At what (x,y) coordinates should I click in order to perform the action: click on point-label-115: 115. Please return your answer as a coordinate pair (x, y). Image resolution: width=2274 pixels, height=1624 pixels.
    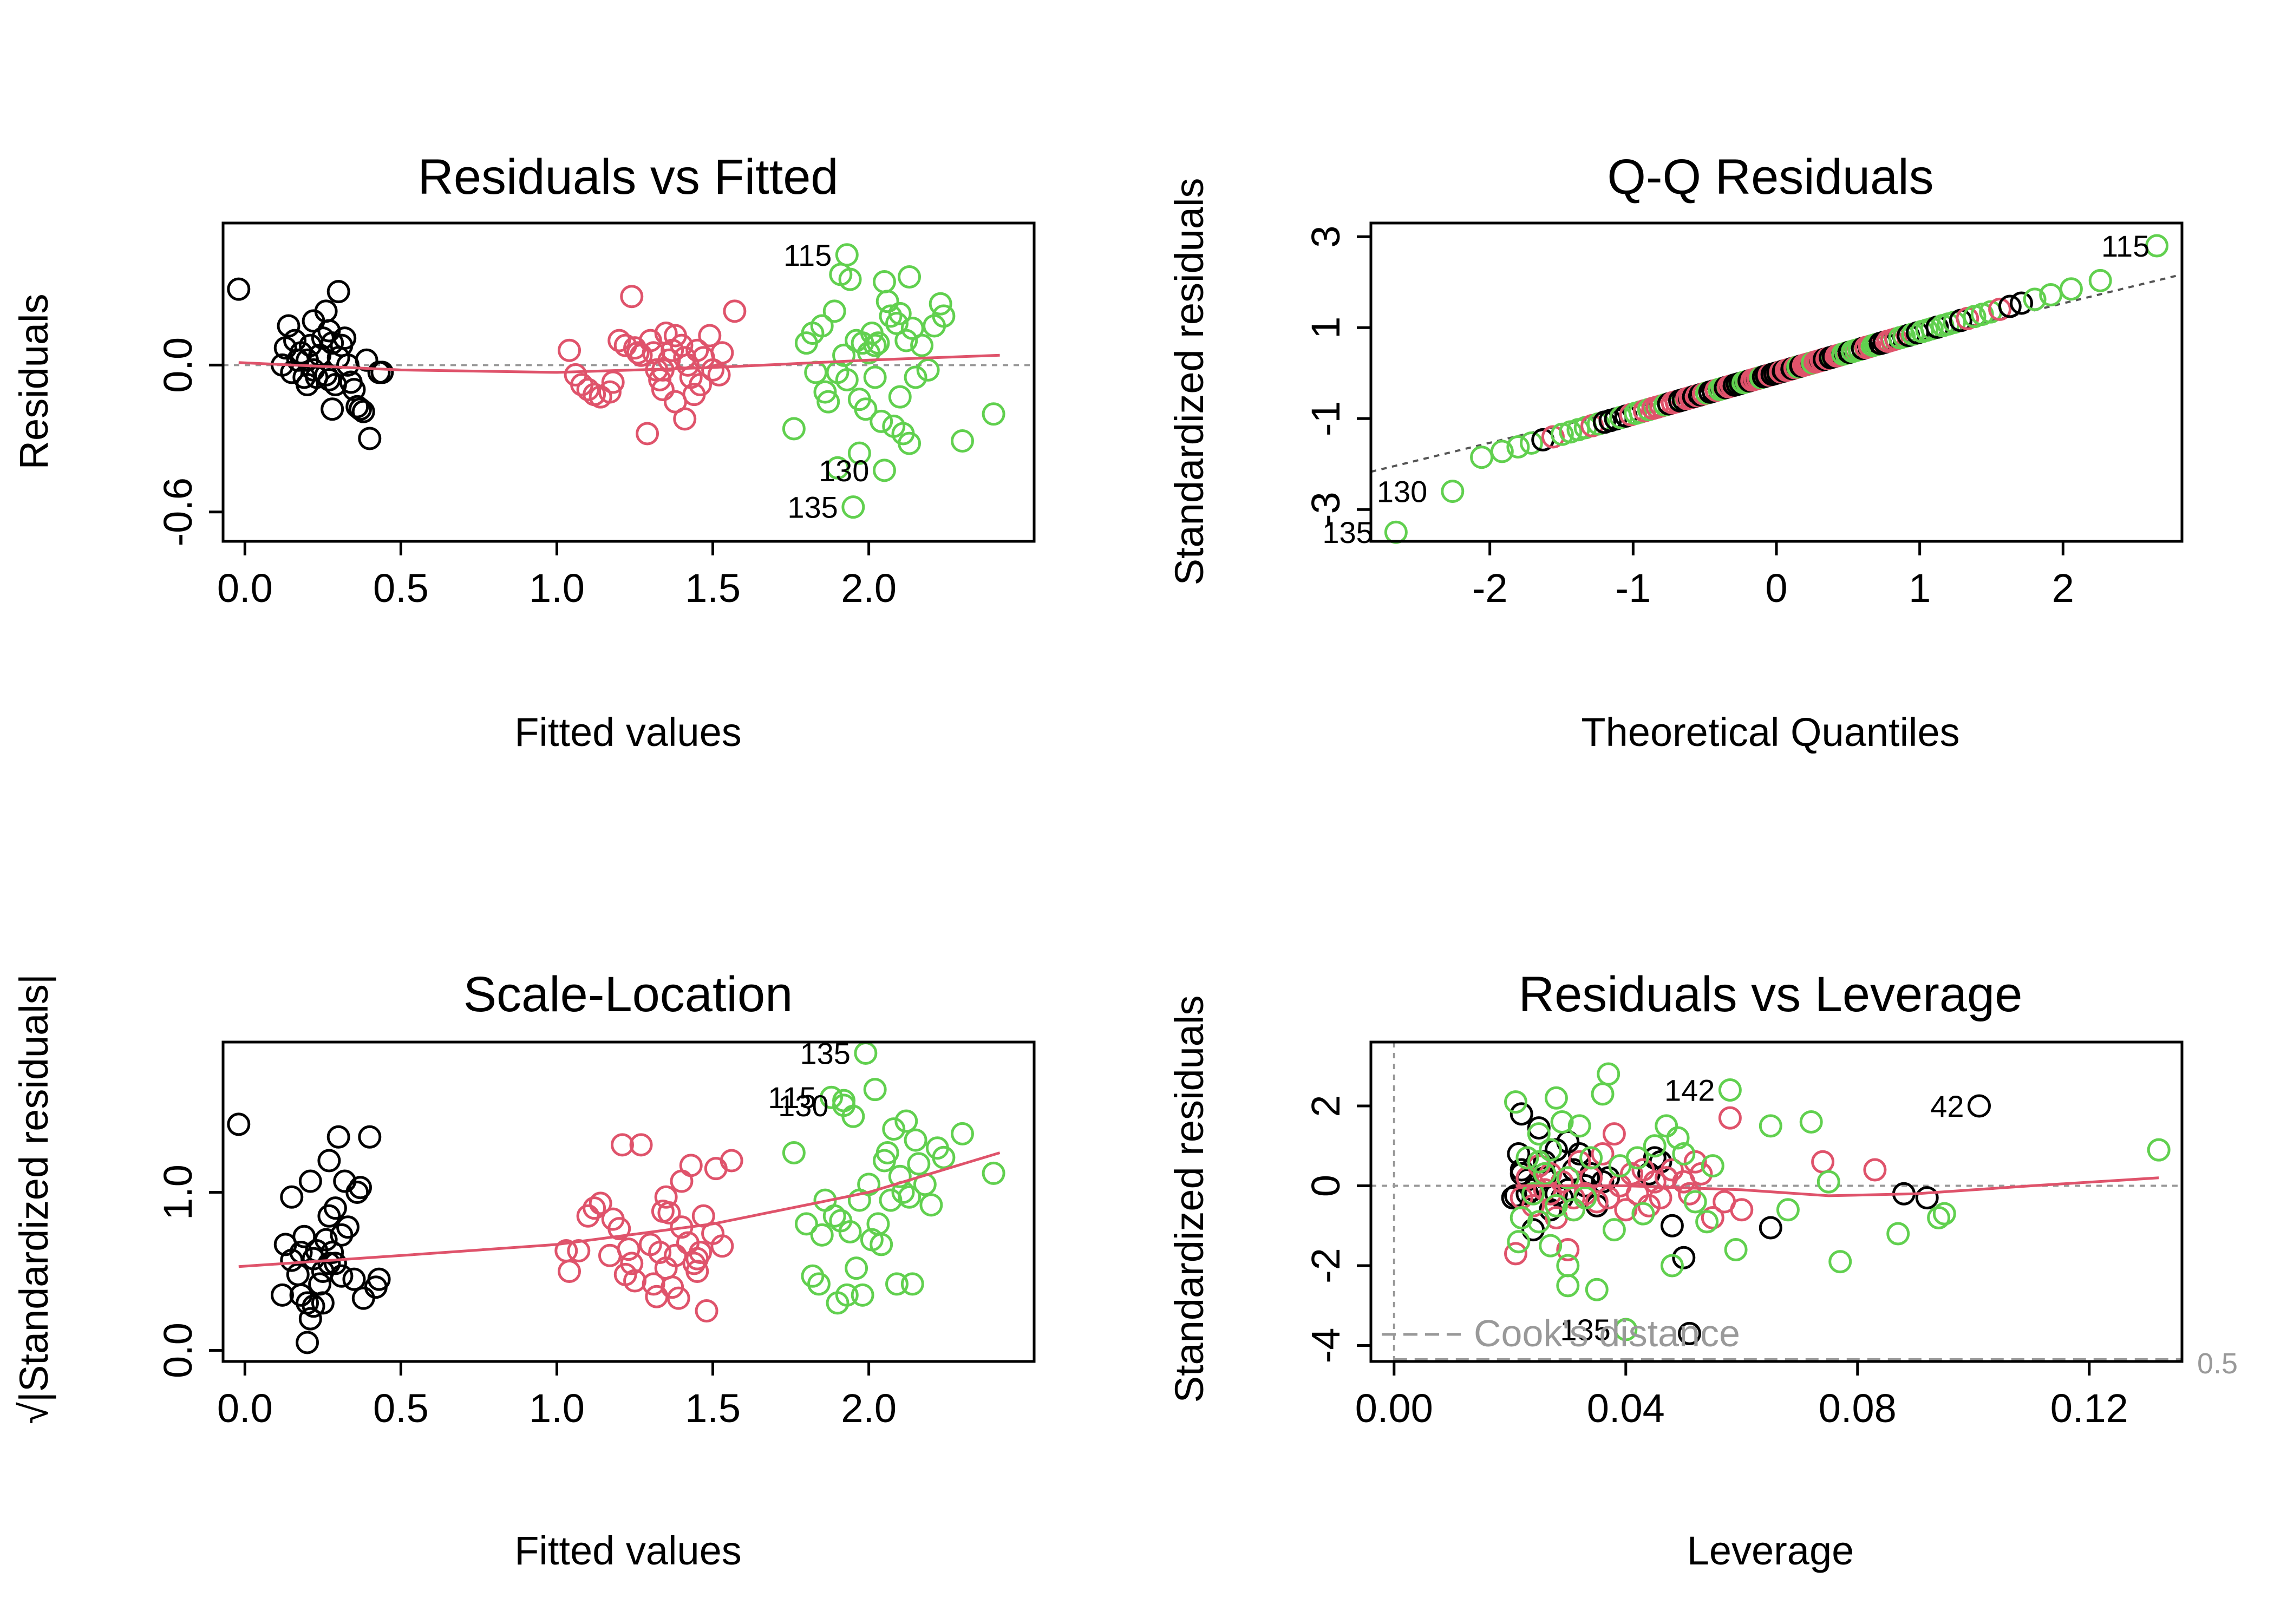
    Looking at the image, I should click on (792, 1098).